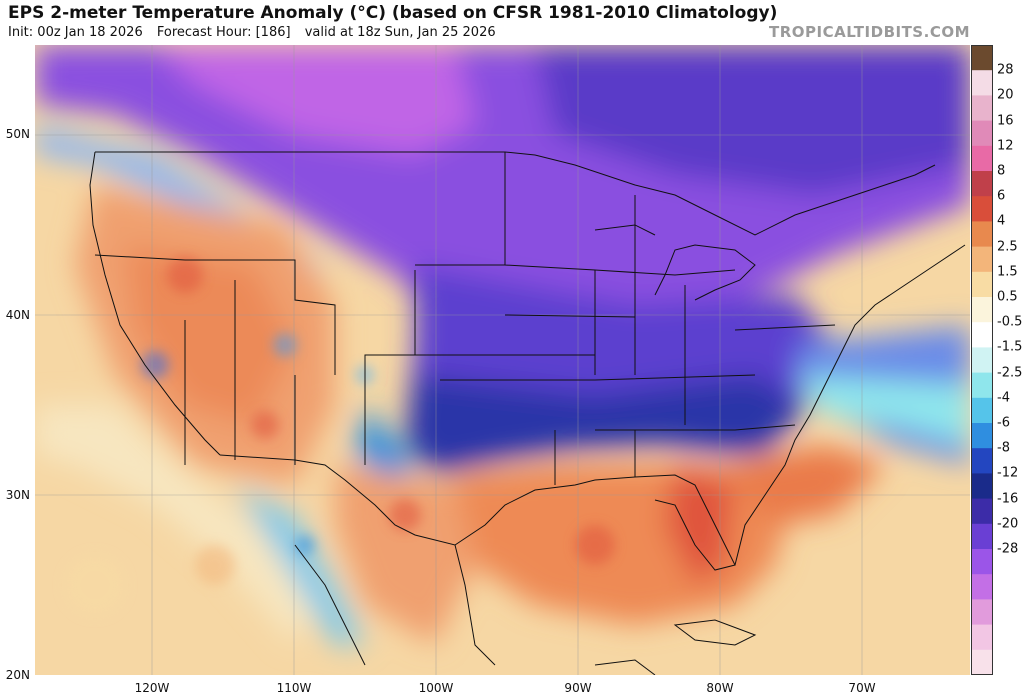  I want to click on colorbar-label: -6, so click(1003, 423).